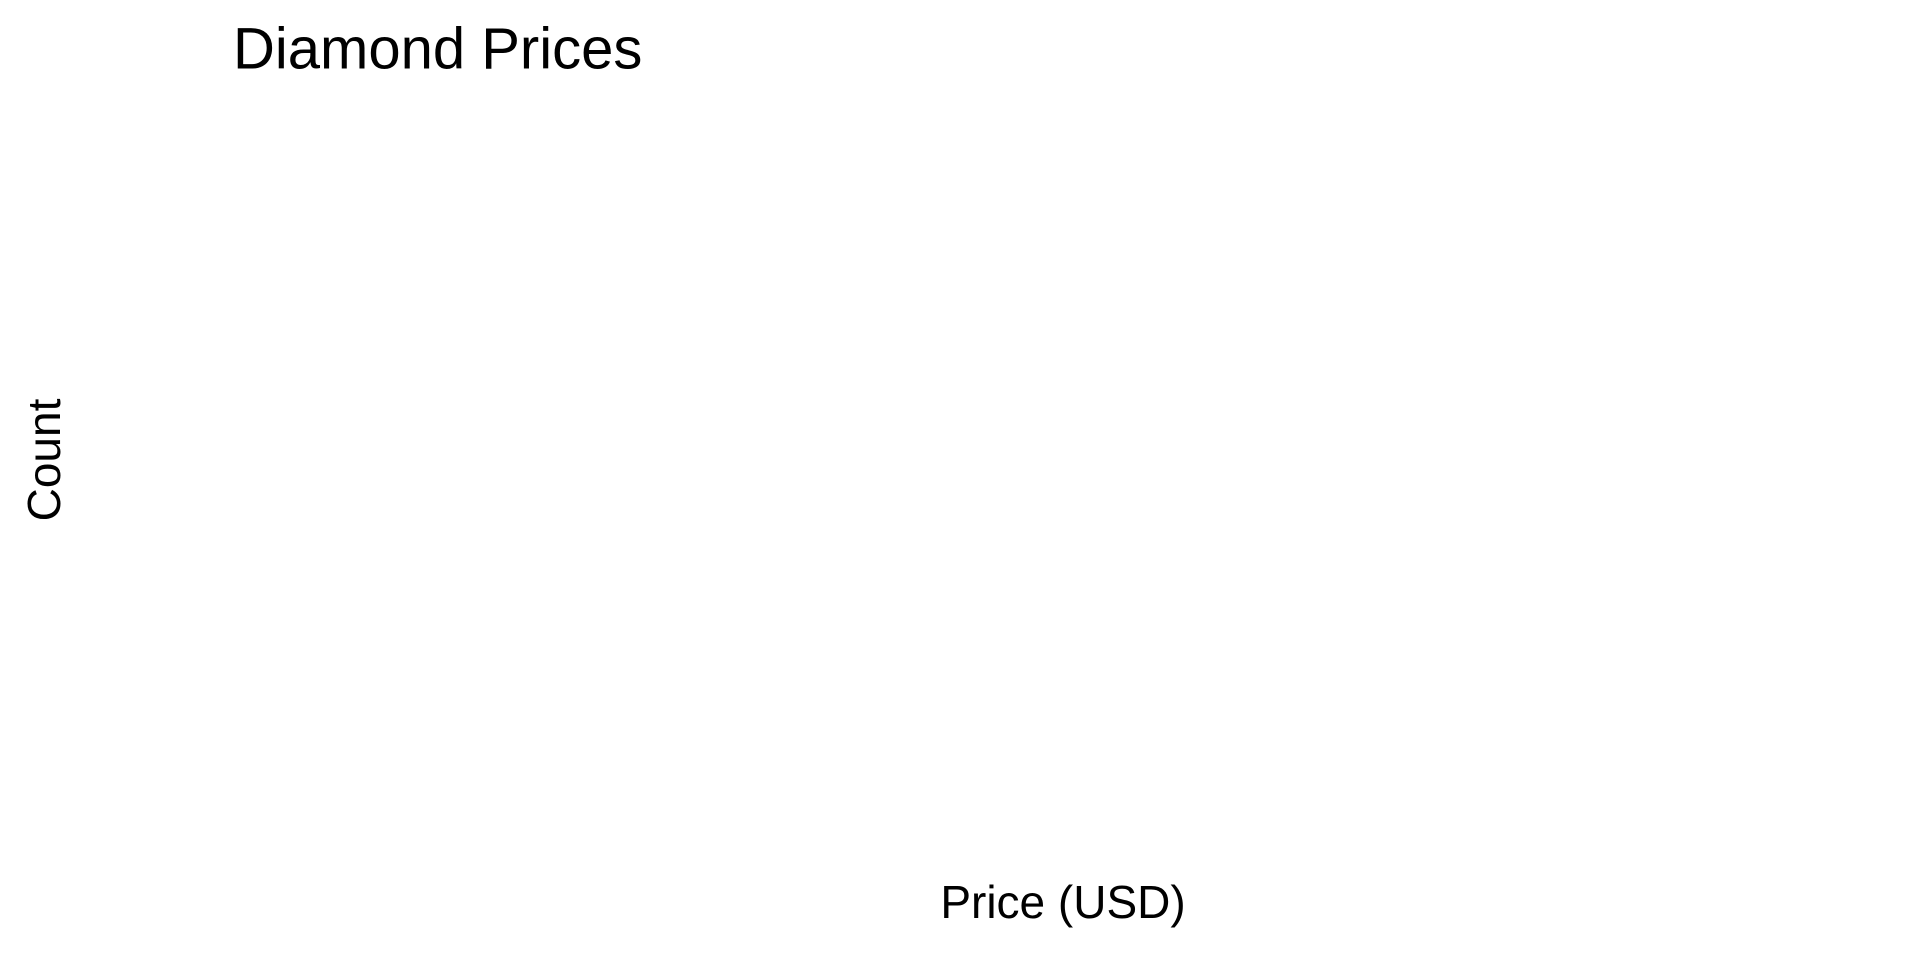 This screenshot has height=960, width=1920. Describe the element at coordinates (1062, 902) in the screenshot. I see `x-axis-title: Price (USD)` at that location.